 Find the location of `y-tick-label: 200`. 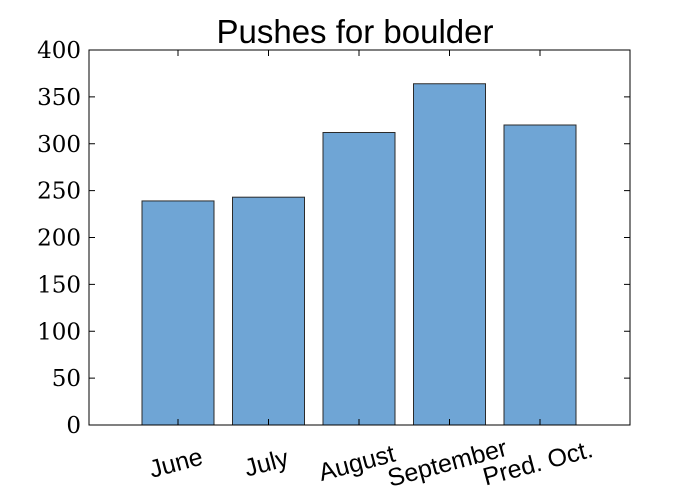

y-tick-label: 200 is located at coordinates (59, 239).